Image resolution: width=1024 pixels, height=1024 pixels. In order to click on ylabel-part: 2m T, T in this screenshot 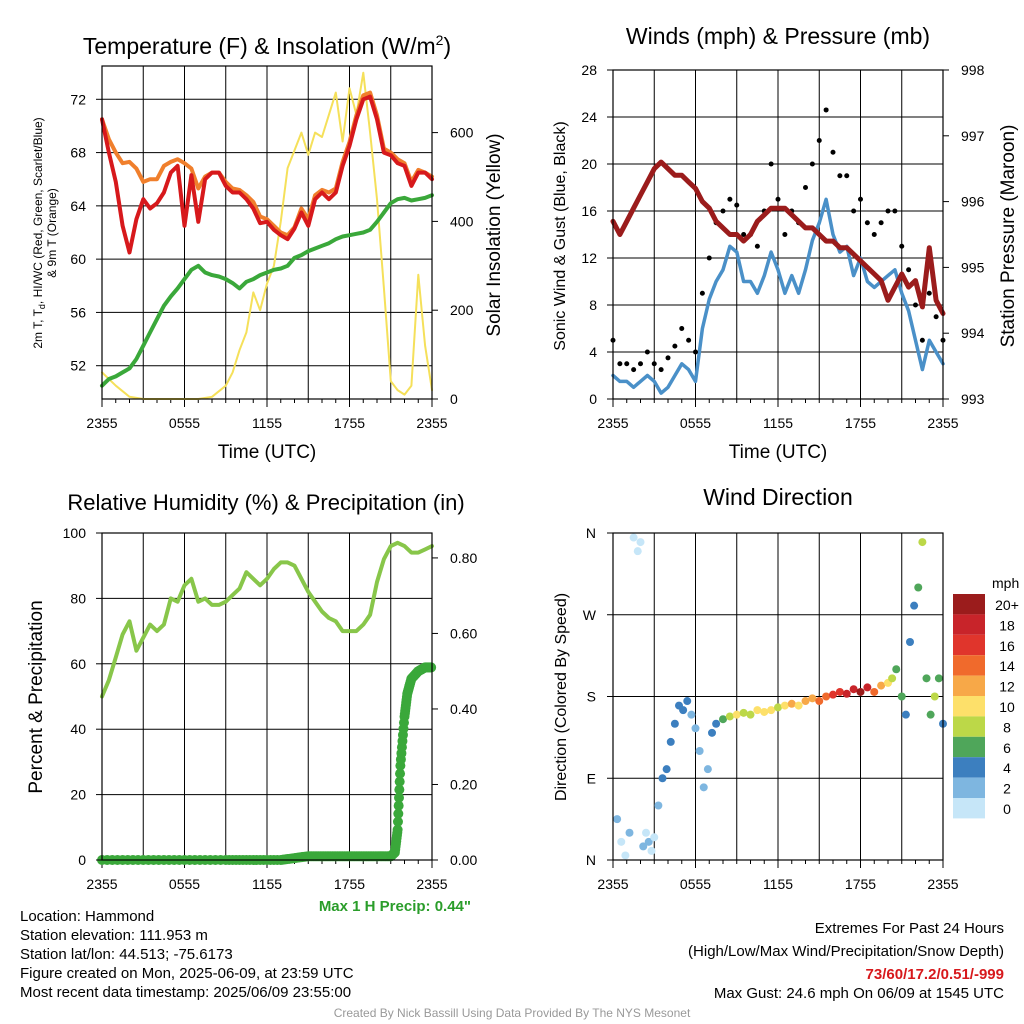, I will do `click(38, 328)`.